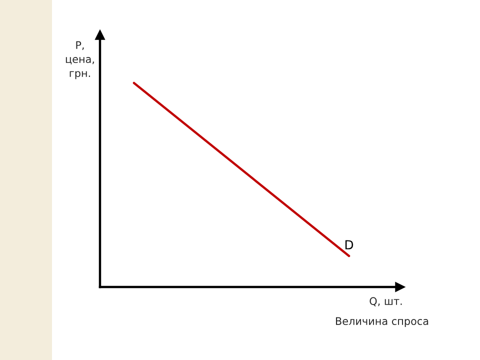 Image resolution: width=480 pixels, height=360 pixels. Describe the element at coordinates (349, 245) in the screenshot. I see `series-label: D` at that location.